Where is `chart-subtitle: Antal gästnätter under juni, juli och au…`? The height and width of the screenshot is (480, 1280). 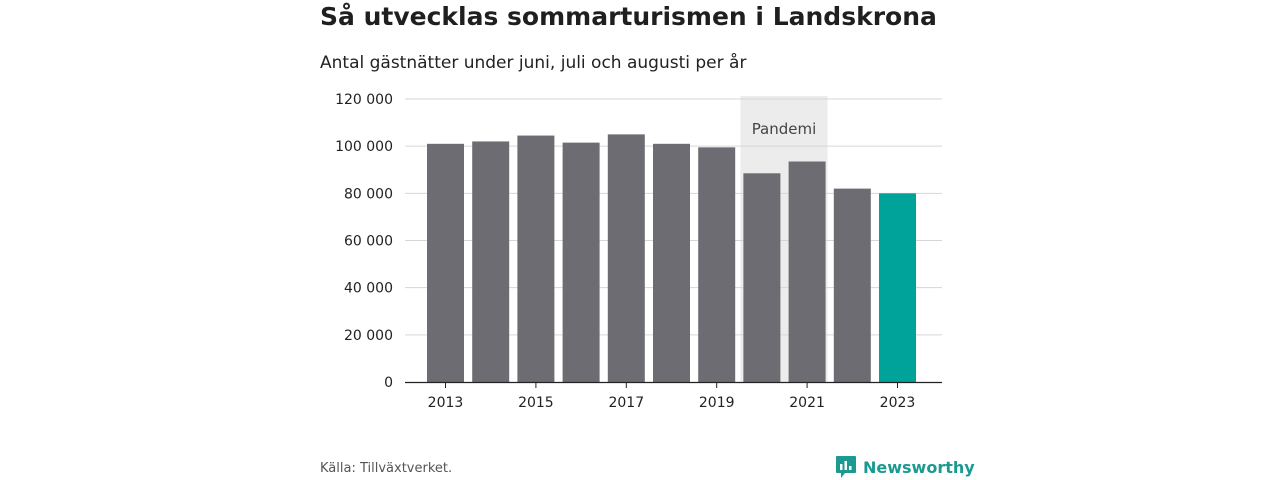 chart-subtitle: Antal gästnätter under juni, juli och au… is located at coordinates (533, 63).